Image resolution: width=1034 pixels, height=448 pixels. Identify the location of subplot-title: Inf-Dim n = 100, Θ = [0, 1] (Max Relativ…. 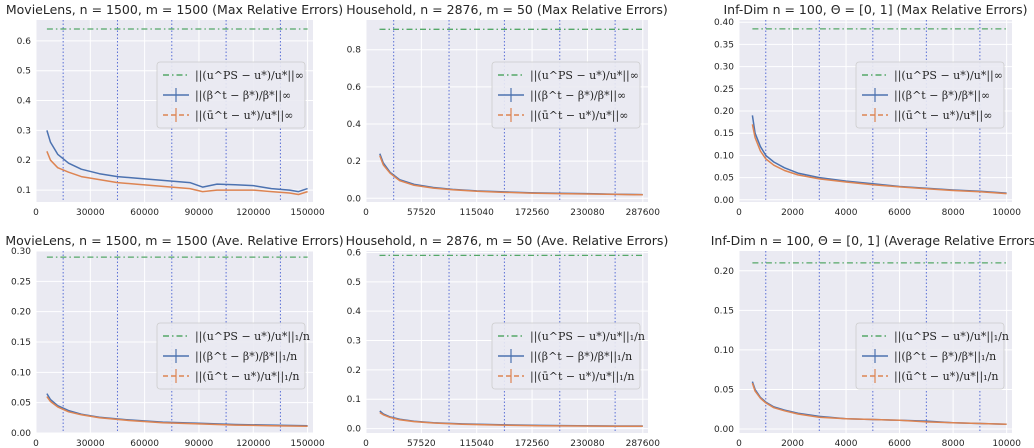
(875, 9).